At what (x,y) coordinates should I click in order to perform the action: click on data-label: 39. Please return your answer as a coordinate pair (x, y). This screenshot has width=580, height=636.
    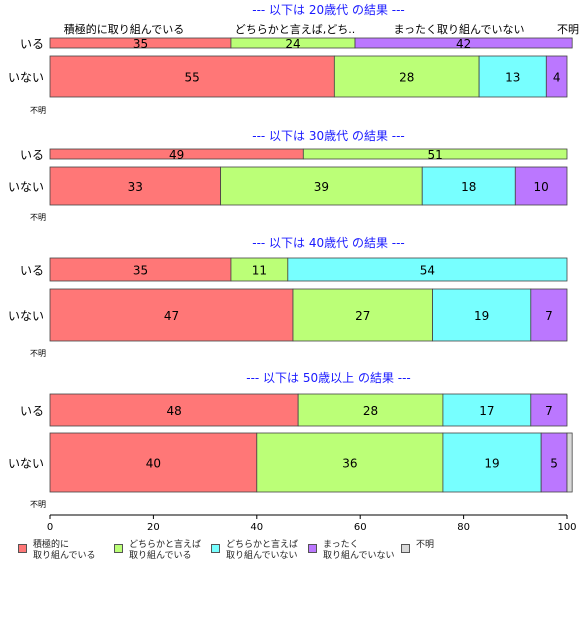
    Looking at the image, I should click on (321, 187).